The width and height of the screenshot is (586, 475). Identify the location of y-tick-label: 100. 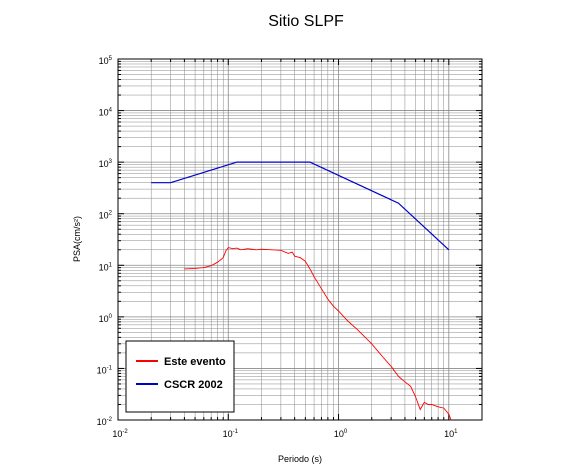
(106, 319).